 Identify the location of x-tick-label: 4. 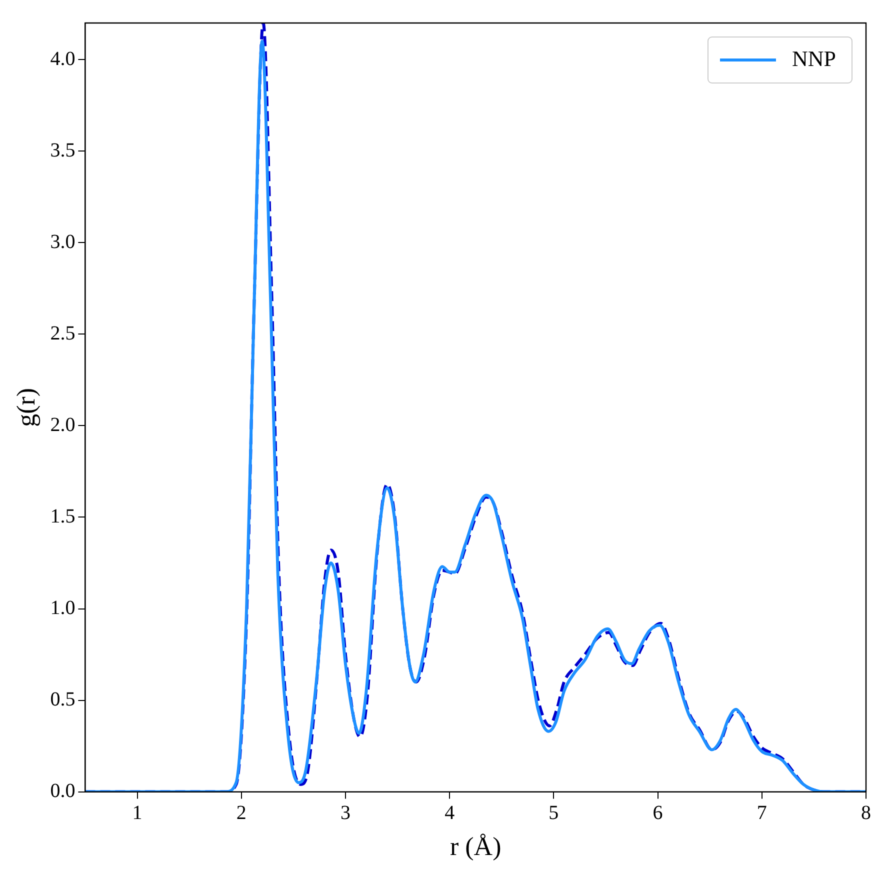
(449, 813).